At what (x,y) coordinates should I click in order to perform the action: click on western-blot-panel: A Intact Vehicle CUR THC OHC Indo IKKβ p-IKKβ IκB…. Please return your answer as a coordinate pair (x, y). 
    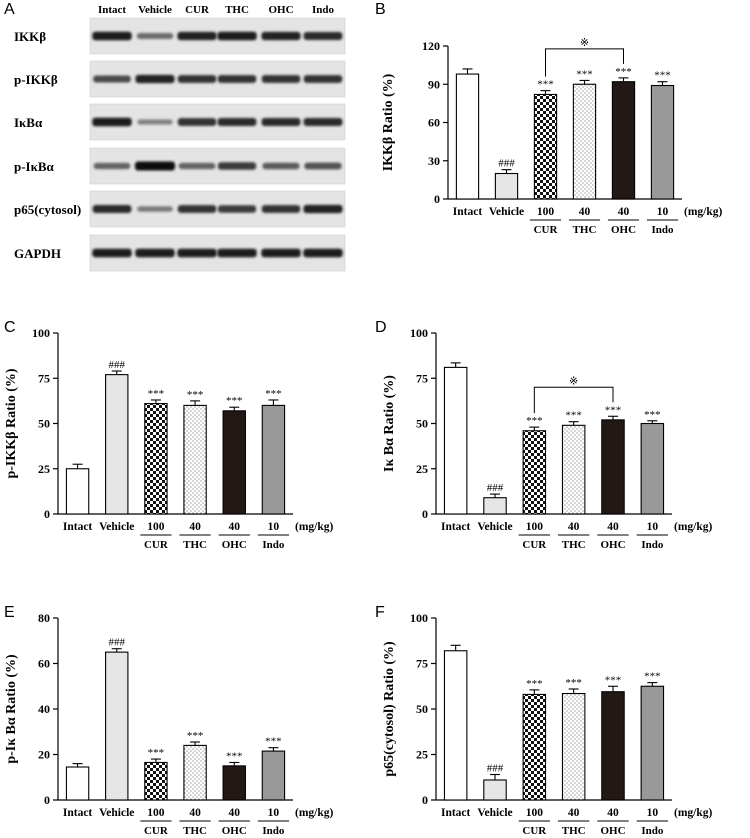
    Looking at the image, I should click on (175, 136).